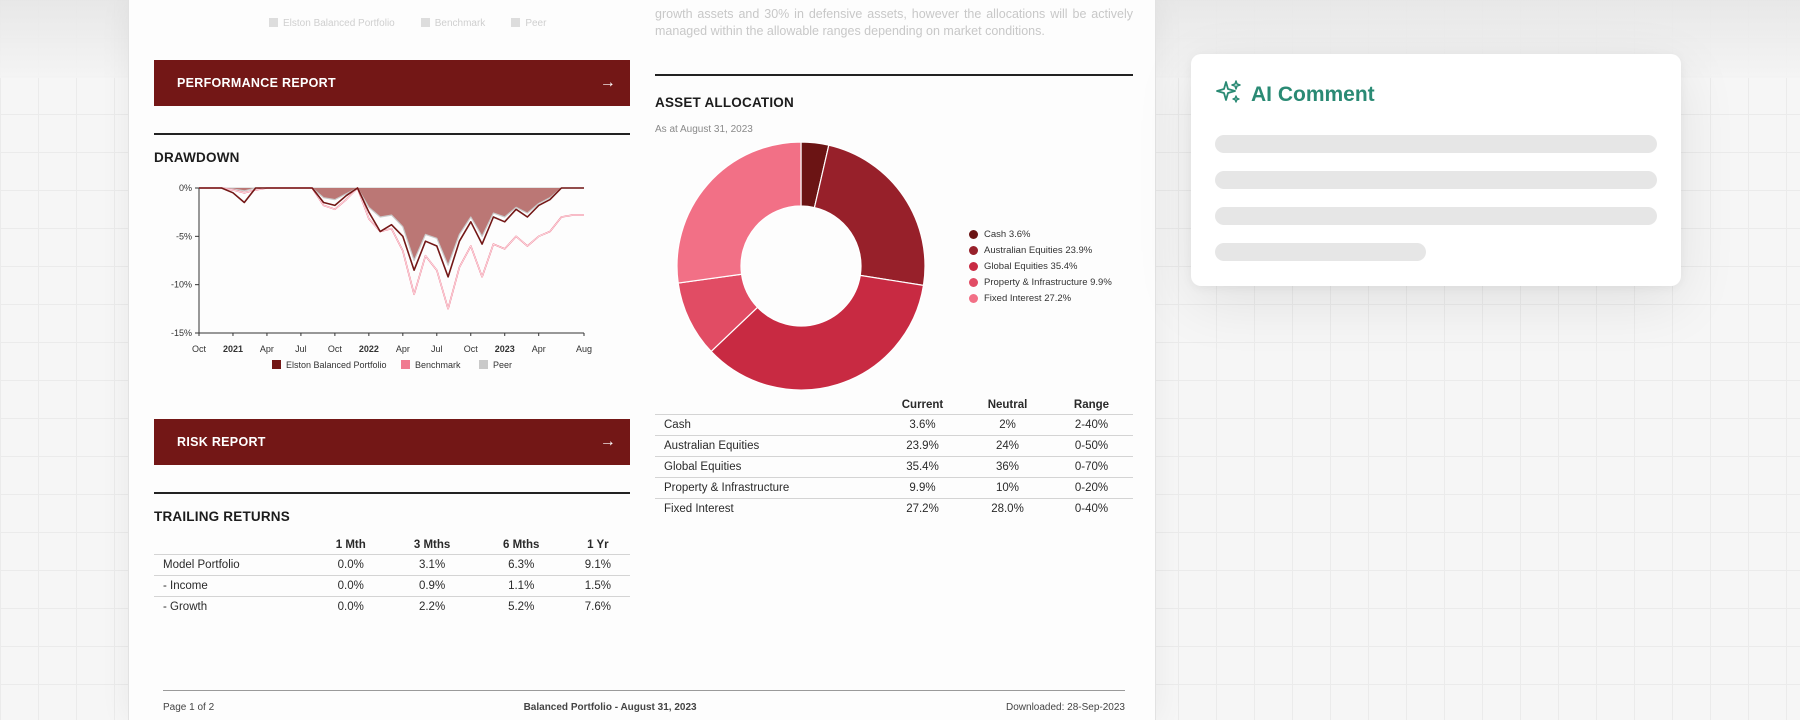 This screenshot has width=1800, height=720. Describe the element at coordinates (234, 586) in the screenshot. I see `row-label: - Income` at that location.